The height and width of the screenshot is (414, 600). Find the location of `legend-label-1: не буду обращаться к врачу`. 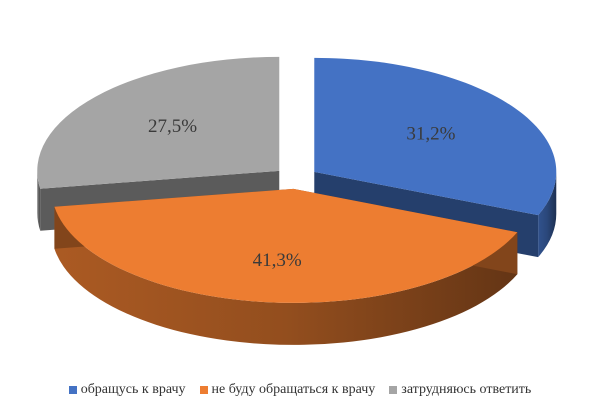

legend-label-1: не буду обращаться к врачу is located at coordinates (293, 389).